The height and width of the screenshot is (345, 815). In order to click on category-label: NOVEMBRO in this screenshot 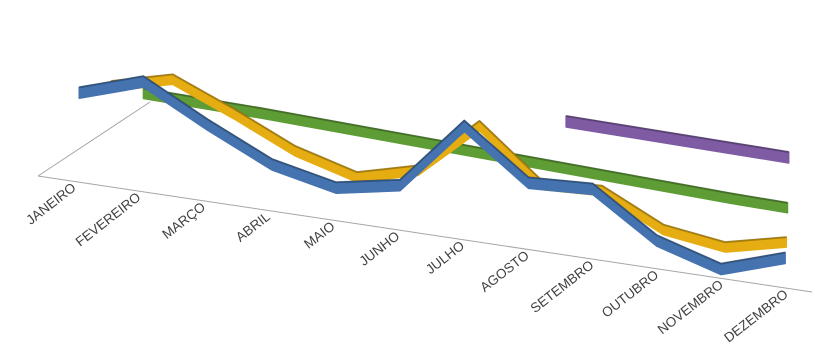, I will do `click(690, 307)`.